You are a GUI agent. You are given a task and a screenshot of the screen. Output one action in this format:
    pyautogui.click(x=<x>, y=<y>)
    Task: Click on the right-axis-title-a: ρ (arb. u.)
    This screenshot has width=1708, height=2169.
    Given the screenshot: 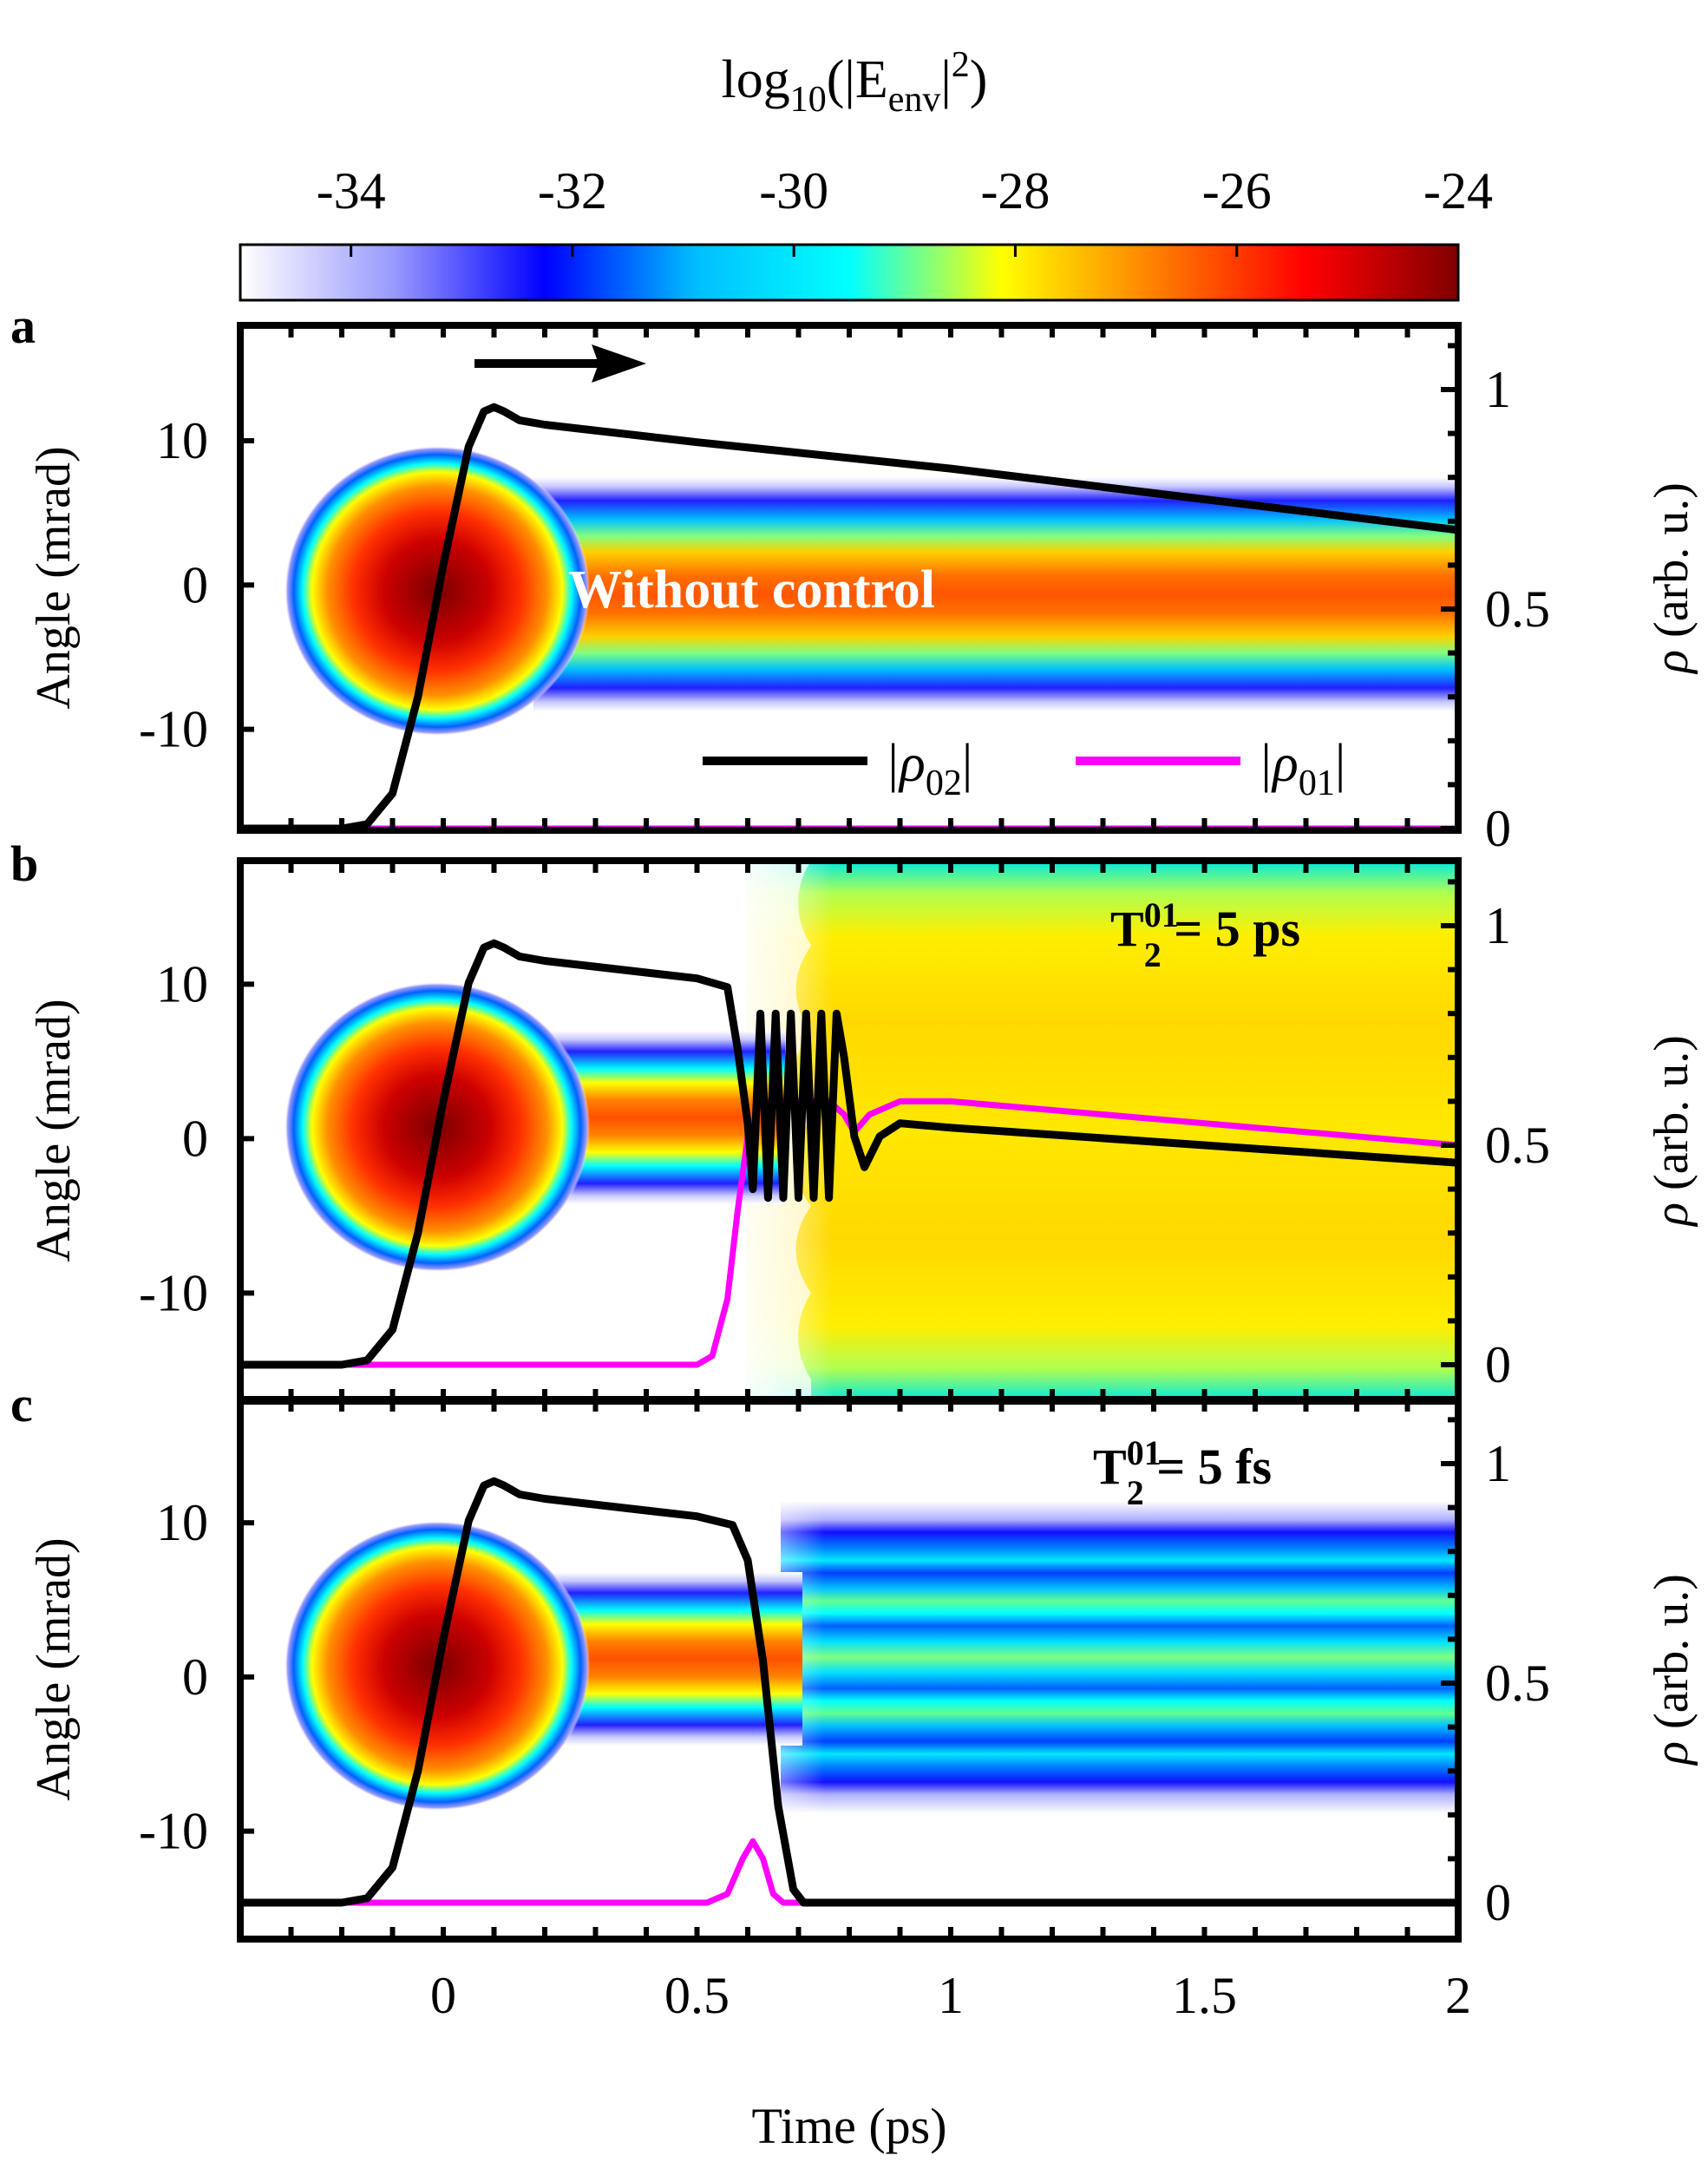 What is the action you would take?
    pyautogui.click(x=1672, y=578)
    